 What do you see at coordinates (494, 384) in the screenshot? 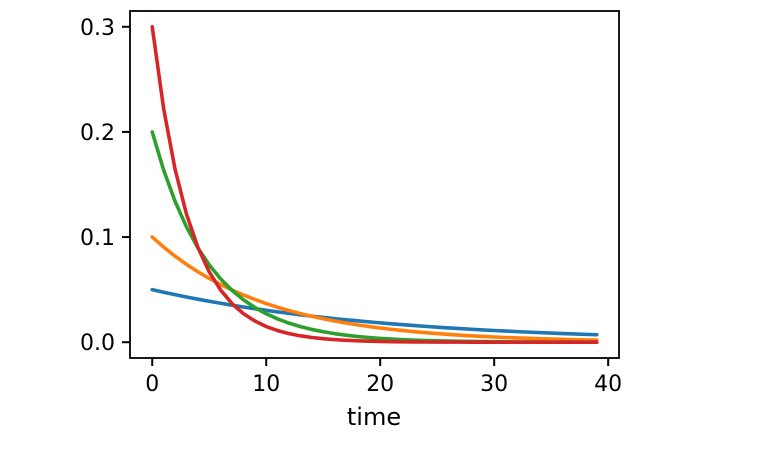
I see `x-axis-tick-label: 30` at bounding box center [494, 384].